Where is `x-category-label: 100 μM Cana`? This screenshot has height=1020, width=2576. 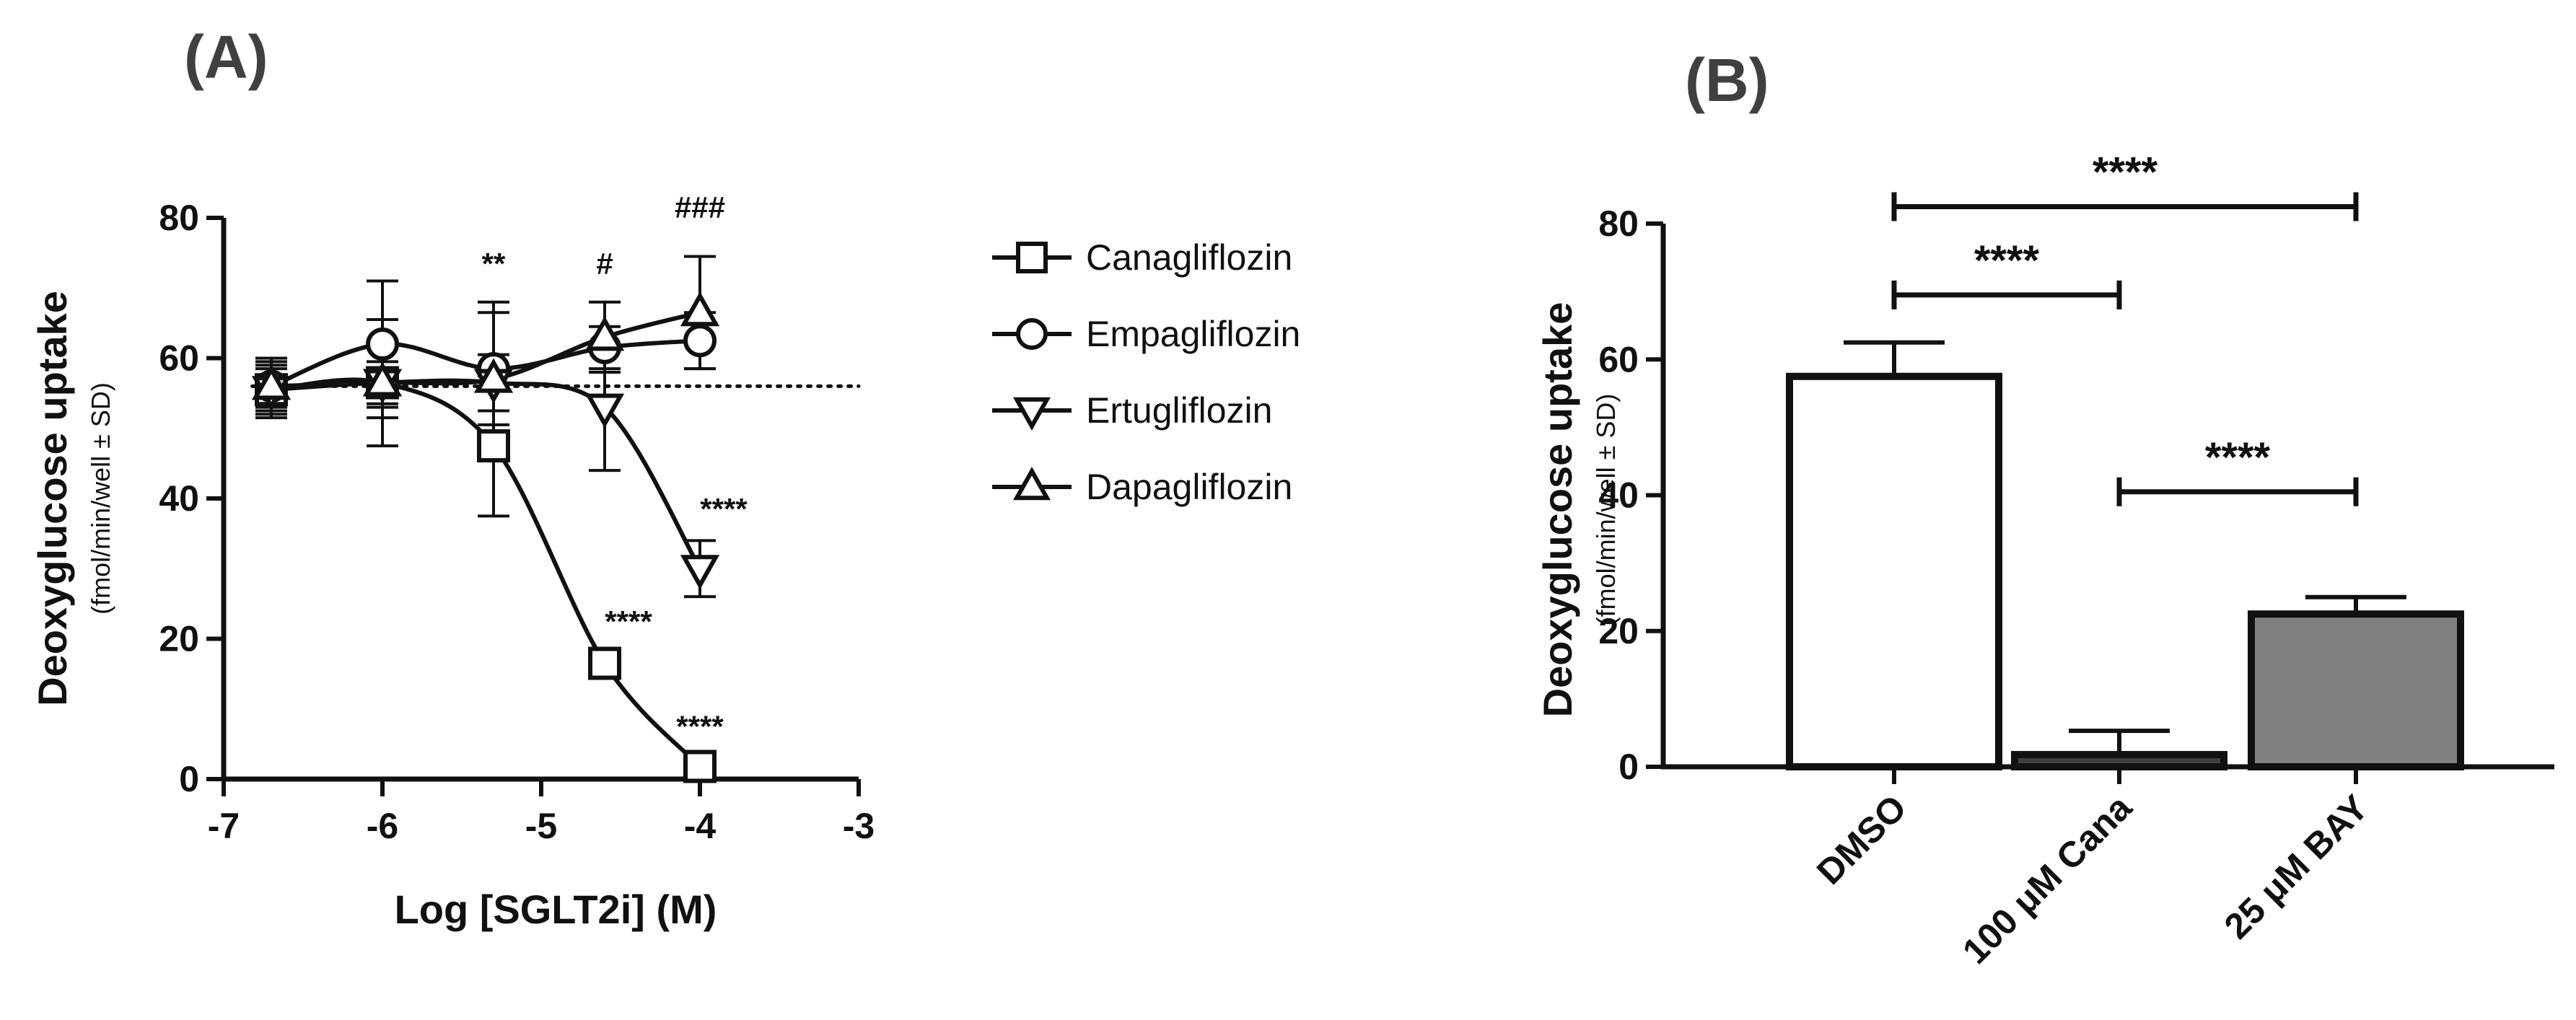 x-category-label: 100 μM Cana is located at coordinates (2048, 879).